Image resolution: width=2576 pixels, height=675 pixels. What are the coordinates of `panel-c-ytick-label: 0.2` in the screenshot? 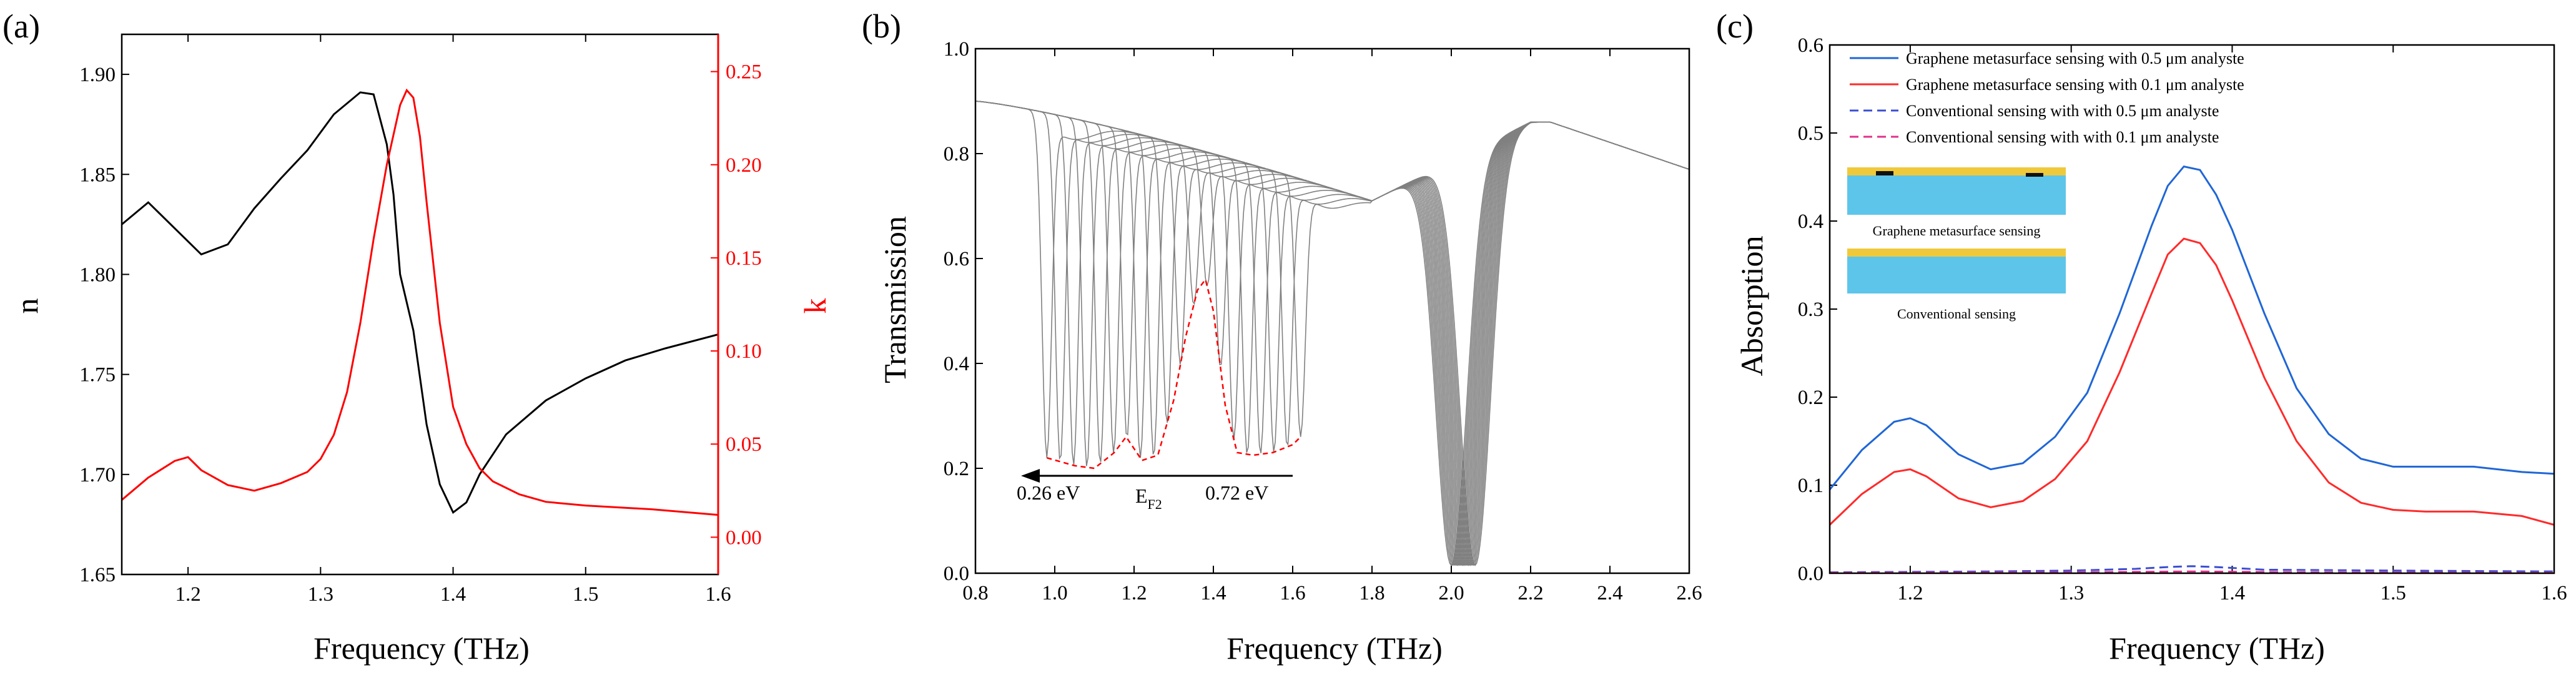 It's located at (1811, 398).